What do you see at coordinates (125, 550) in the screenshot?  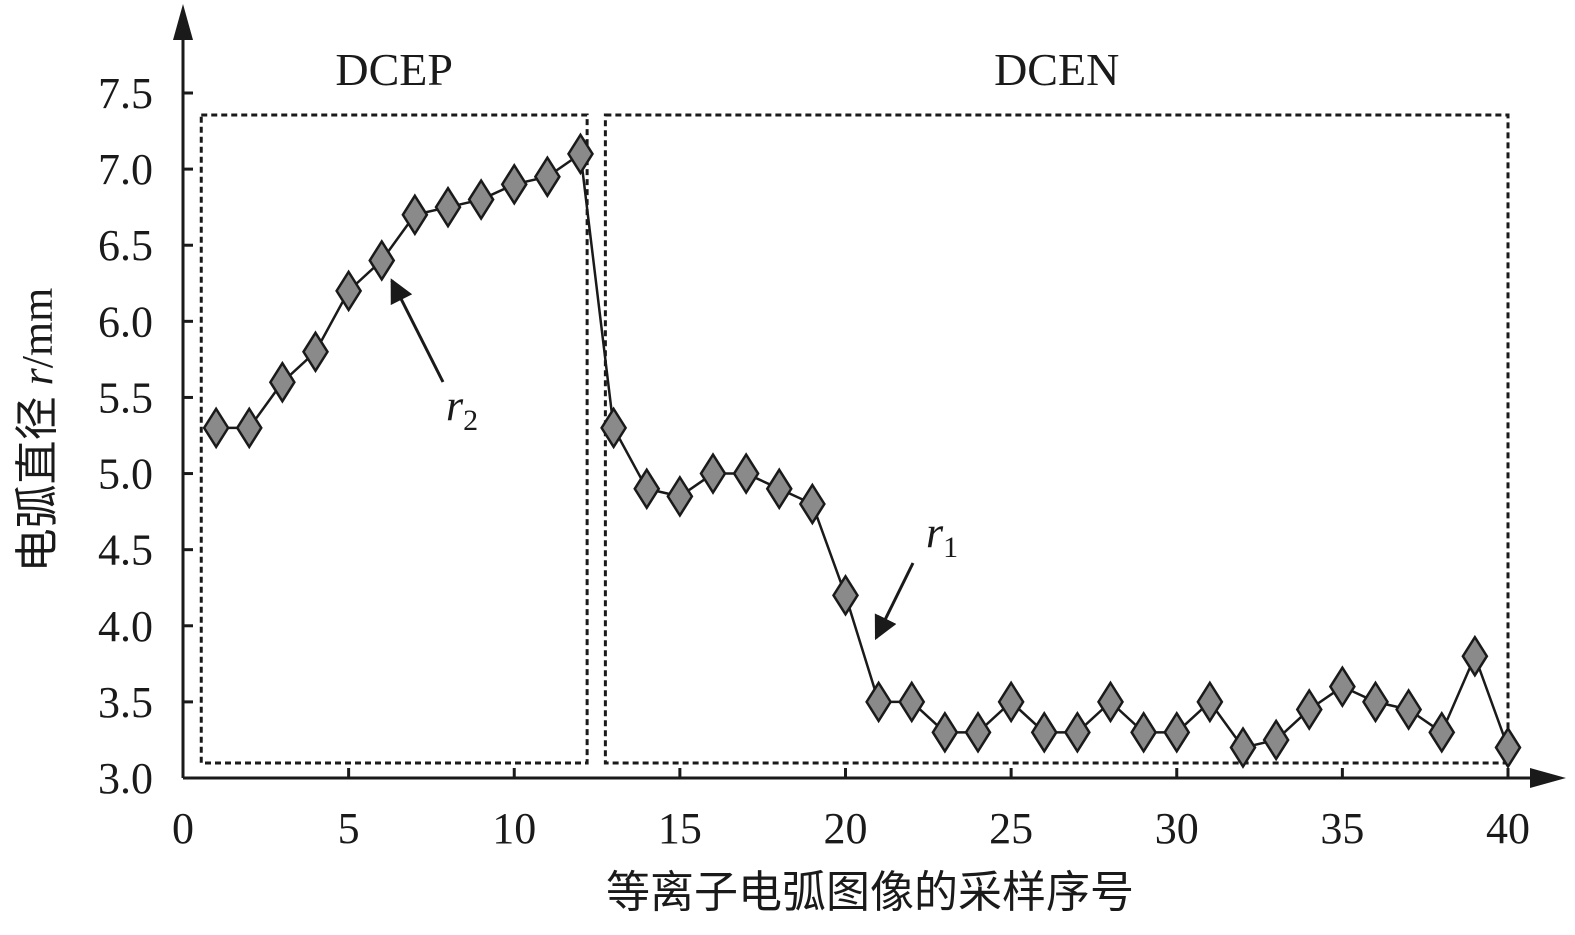 I see `y-tick-label: 4.5` at bounding box center [125, 550].